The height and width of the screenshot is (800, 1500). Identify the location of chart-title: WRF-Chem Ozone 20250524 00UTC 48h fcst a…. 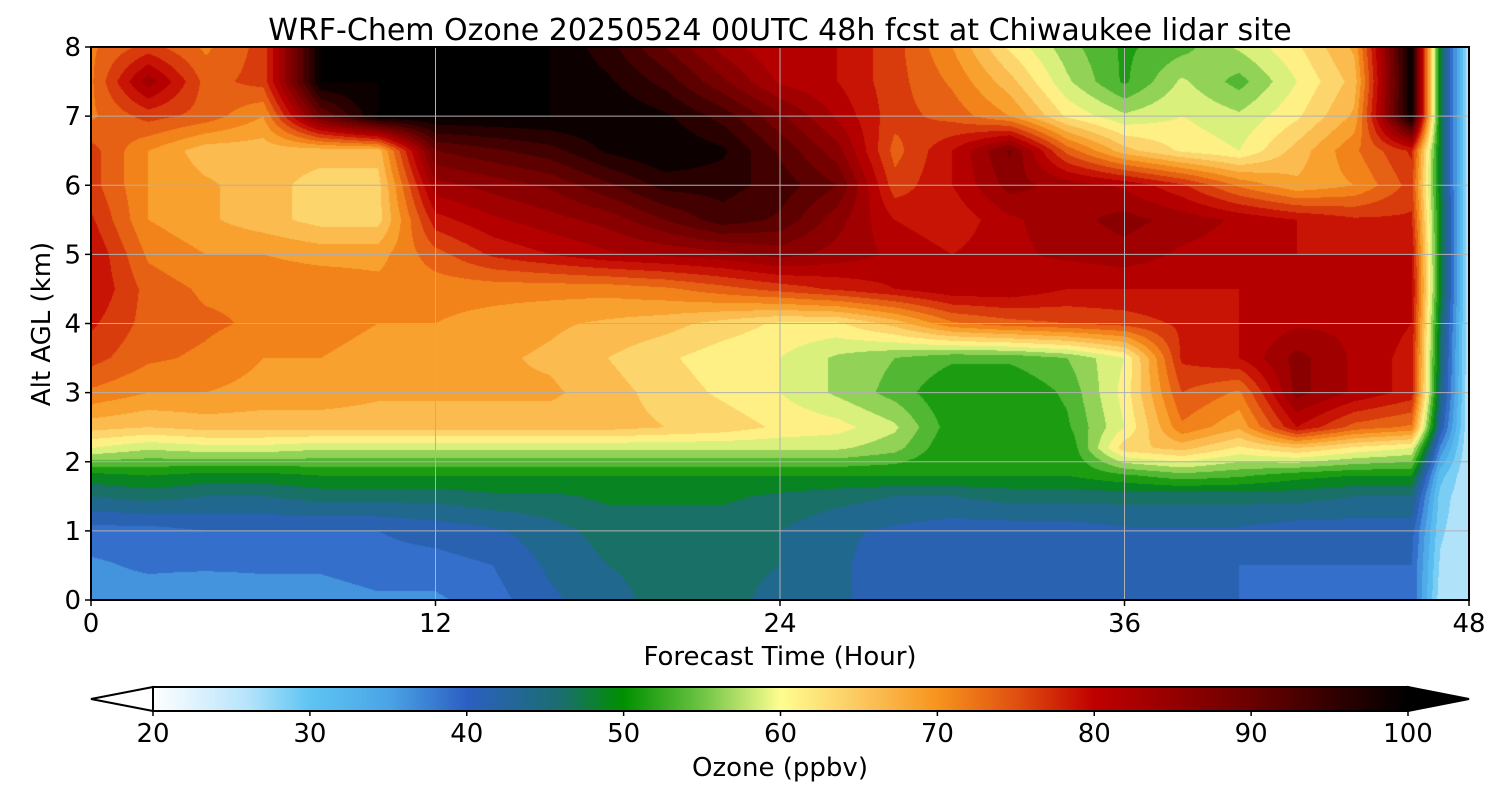
(779, 30).